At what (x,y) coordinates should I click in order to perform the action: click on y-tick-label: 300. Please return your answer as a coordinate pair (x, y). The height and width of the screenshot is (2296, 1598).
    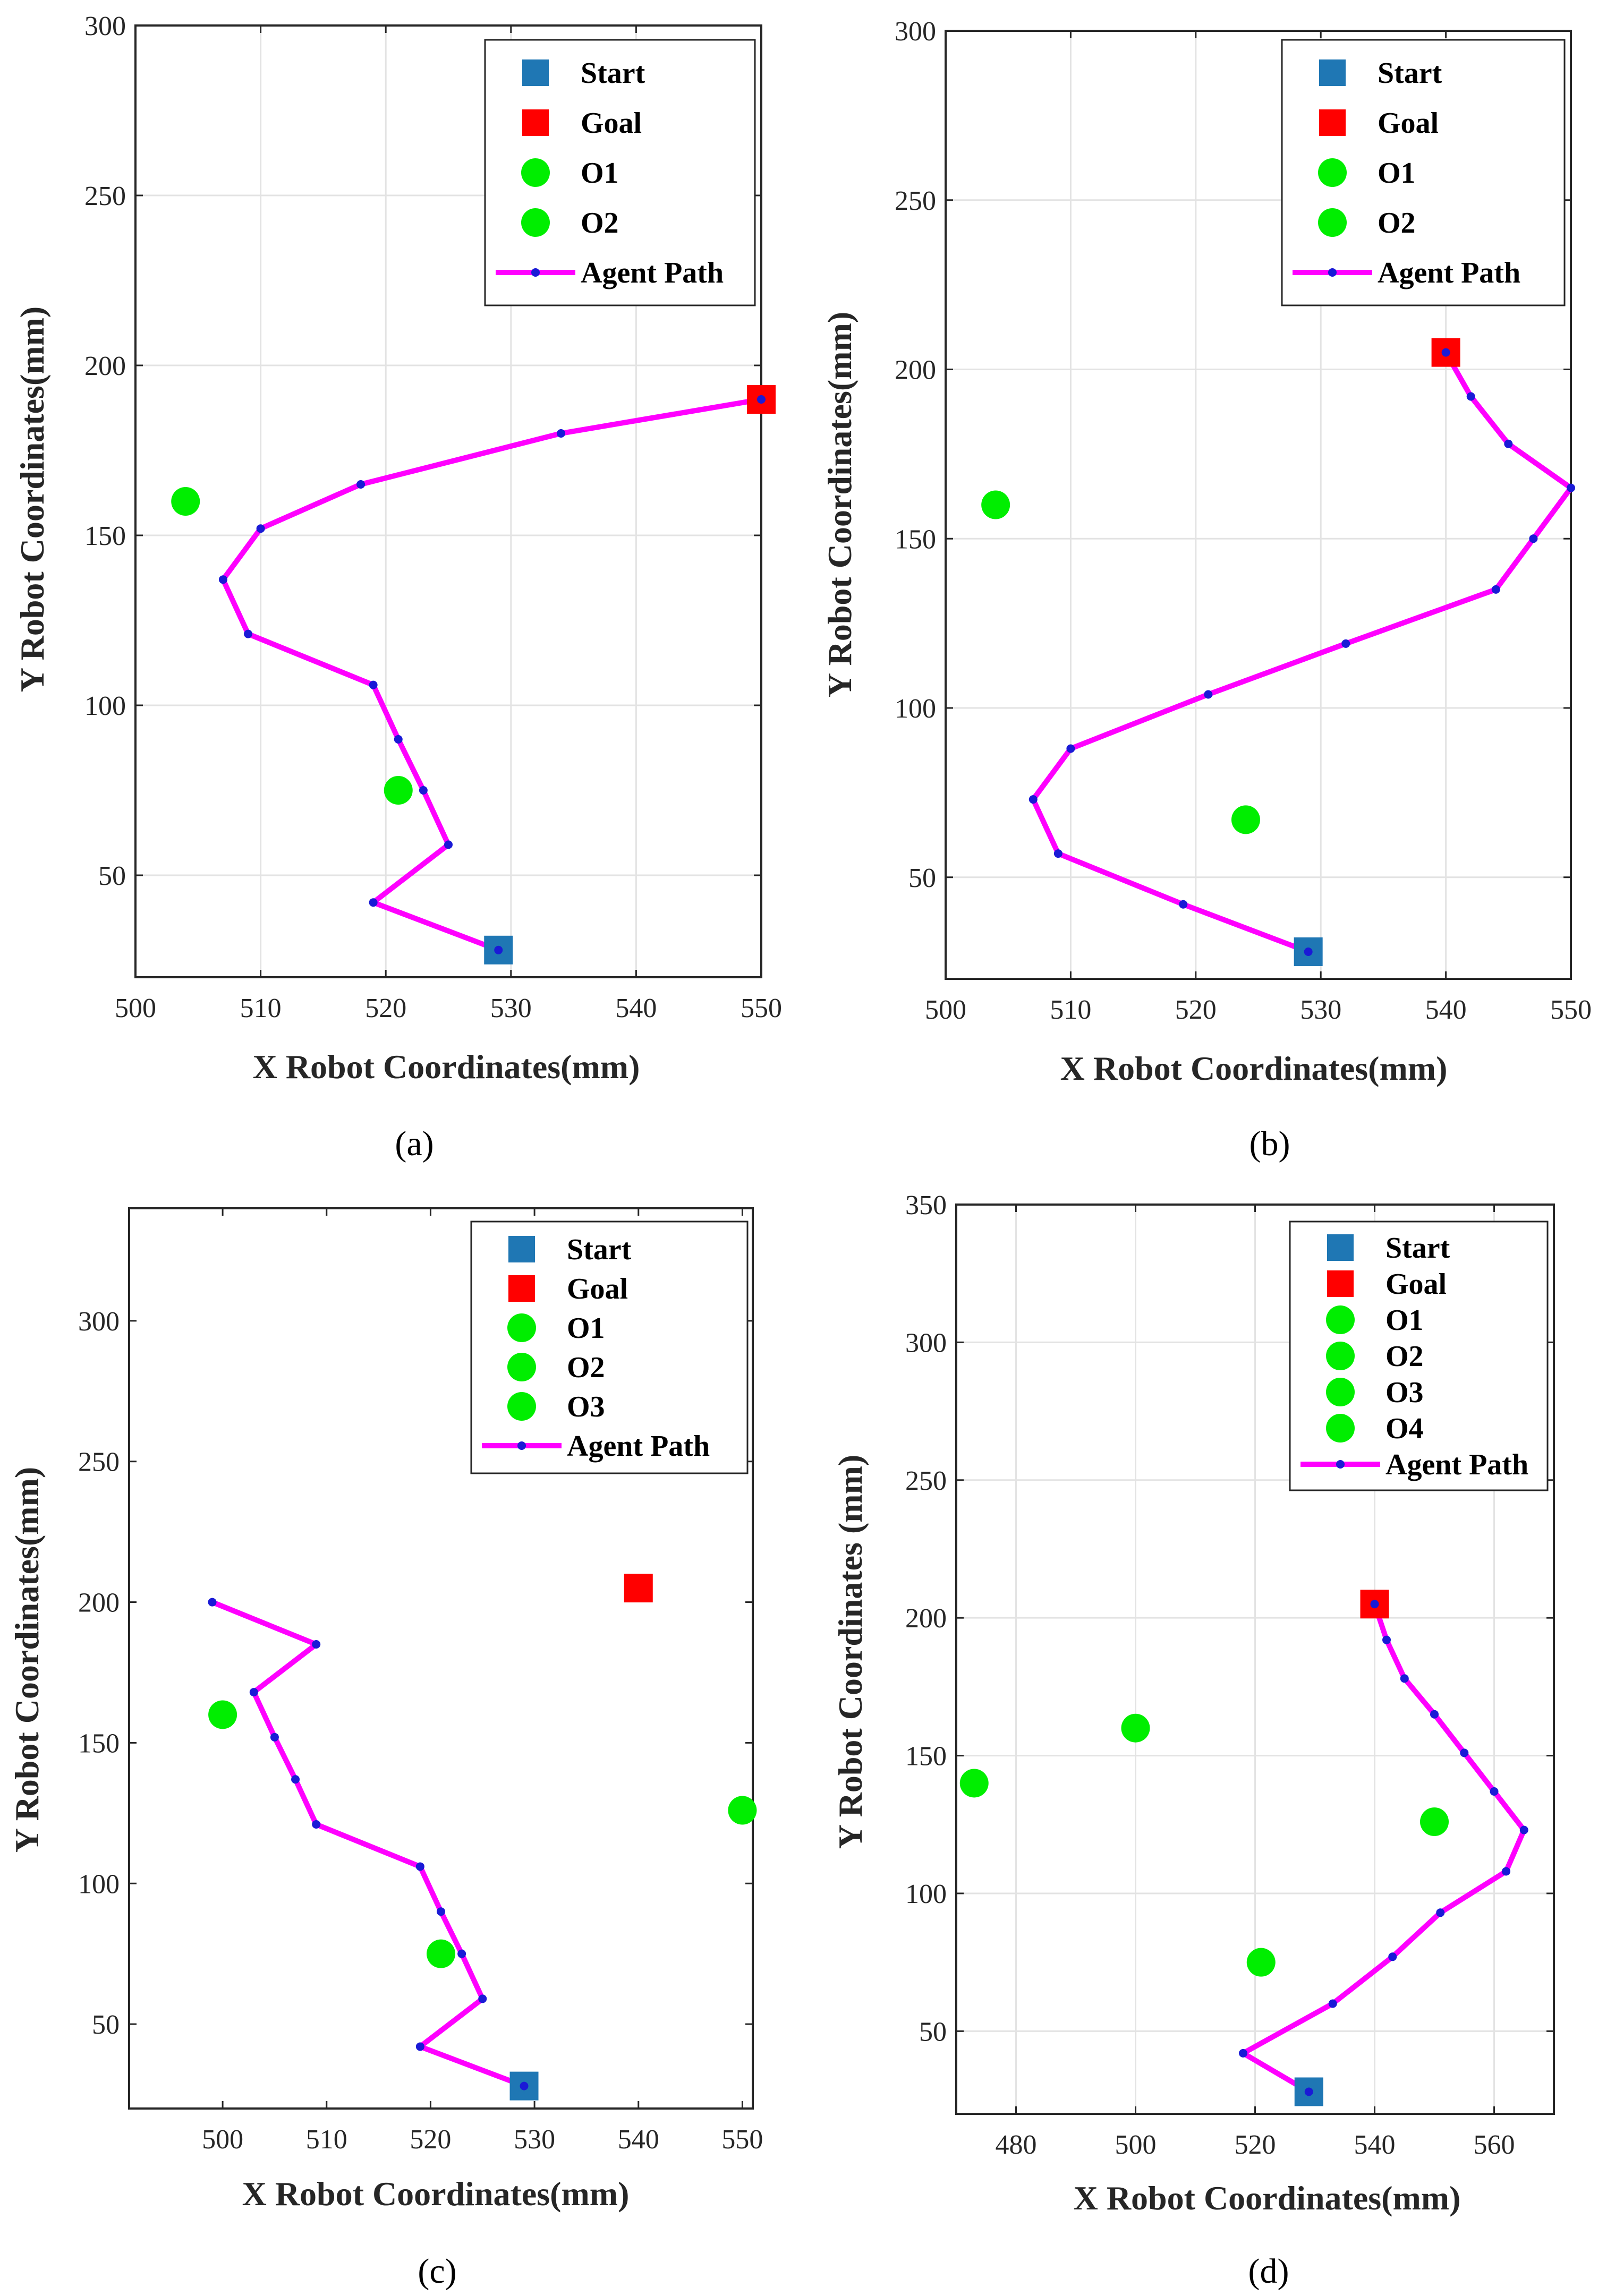
    Looking at the image, I should click on (915, 32).